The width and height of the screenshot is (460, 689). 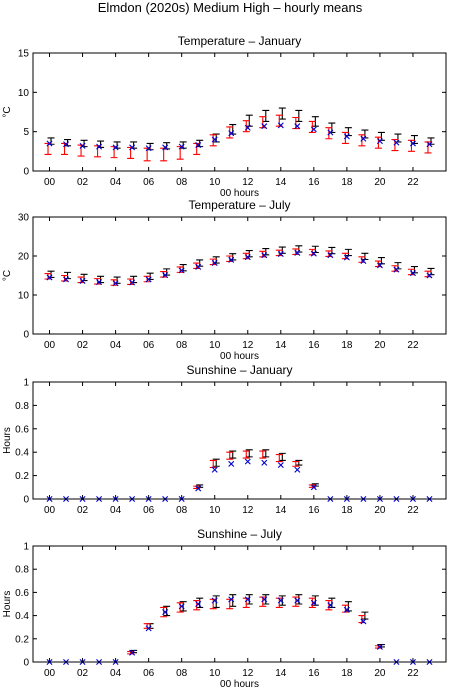 I want to click on panel-1-x-axis-label: 00 hours, so click(x=239, y=193).